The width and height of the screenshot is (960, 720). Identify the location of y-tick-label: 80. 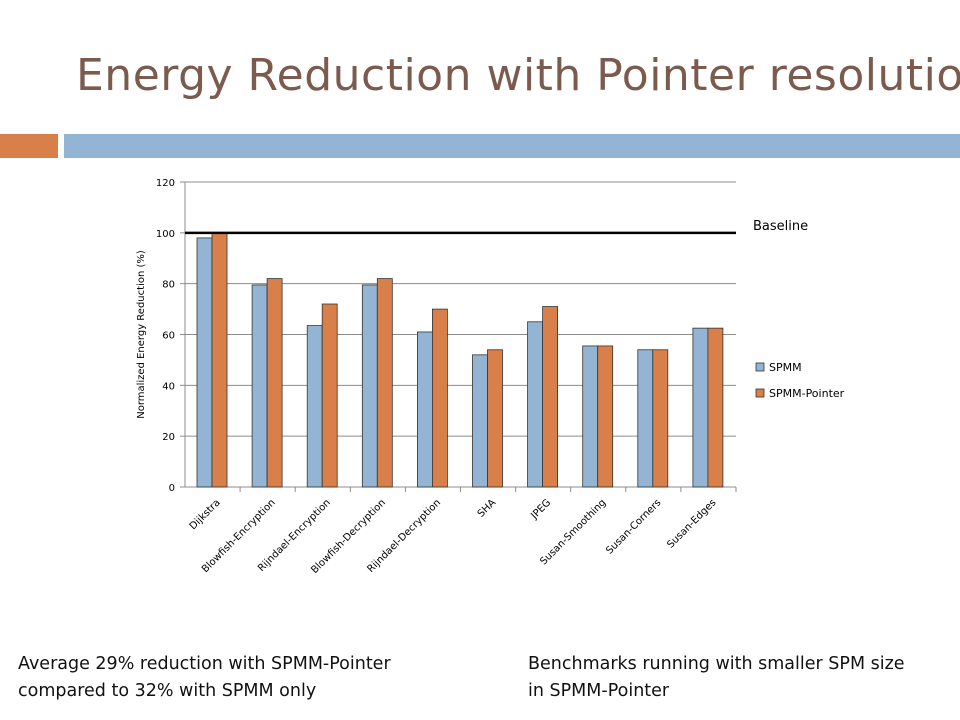
(168, 285).